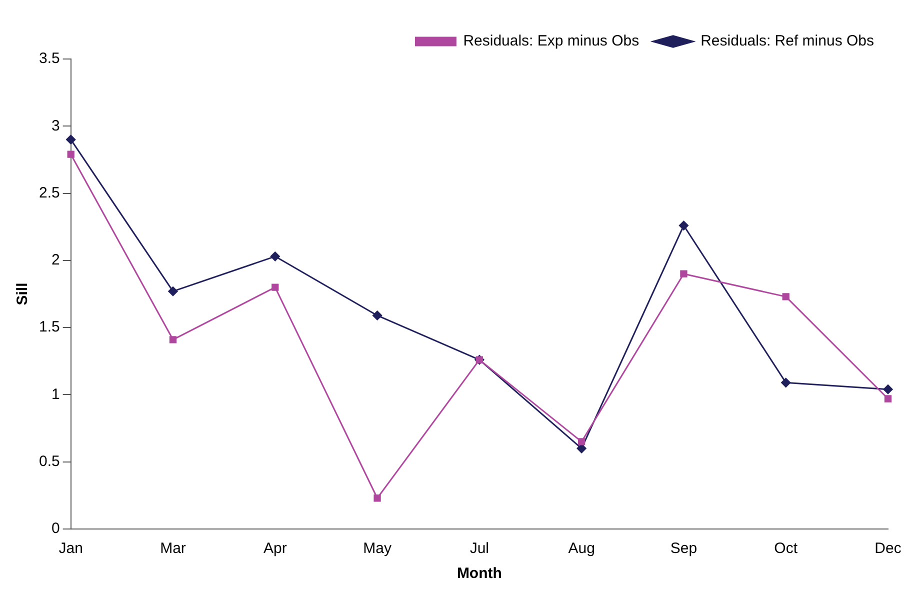 This screenshot has height=592, width=918. Describe the element at coordinates (551, 41) in the screenshot. I see `legend-label: Residuals: Exp minus Obs` at that location.